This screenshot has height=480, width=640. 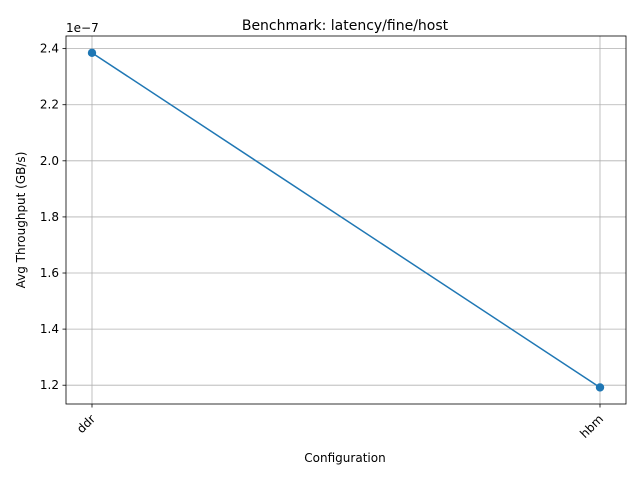 What do you see at coordinates (344, 458) in the screenshot?
I see `x-axis-label: Configuration` at bounding box center [344, 458].